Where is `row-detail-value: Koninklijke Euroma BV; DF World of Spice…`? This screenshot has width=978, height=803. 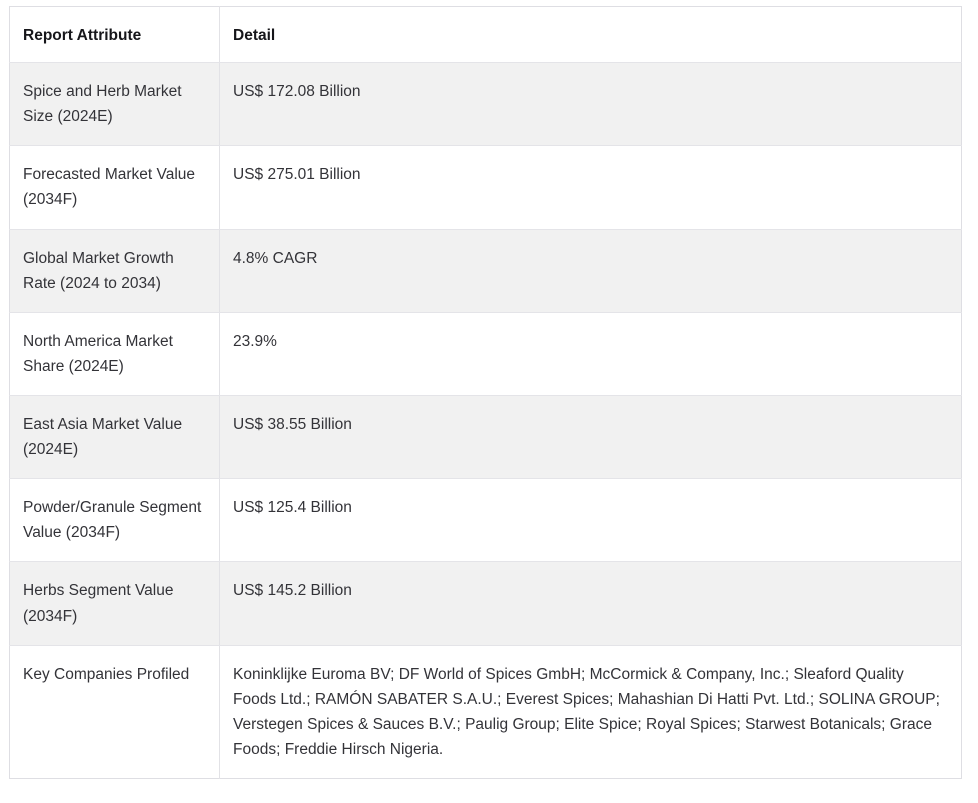
row-detail-value: Koninklijke Euroma BV; DF World of Spice… is located at coordinates (590, 712).